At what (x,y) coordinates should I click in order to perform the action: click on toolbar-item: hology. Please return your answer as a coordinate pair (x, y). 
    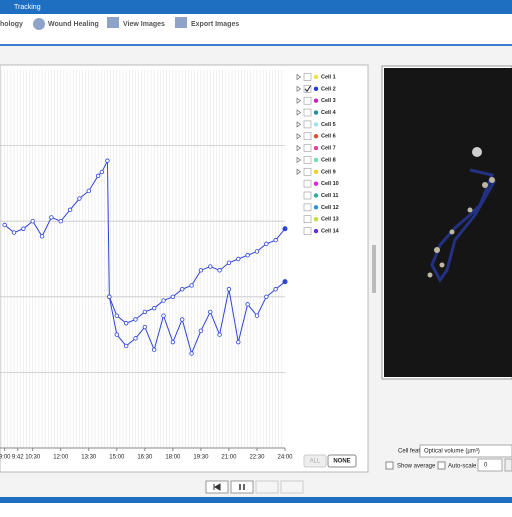
    Looking at the image, I should click on (11, 24).